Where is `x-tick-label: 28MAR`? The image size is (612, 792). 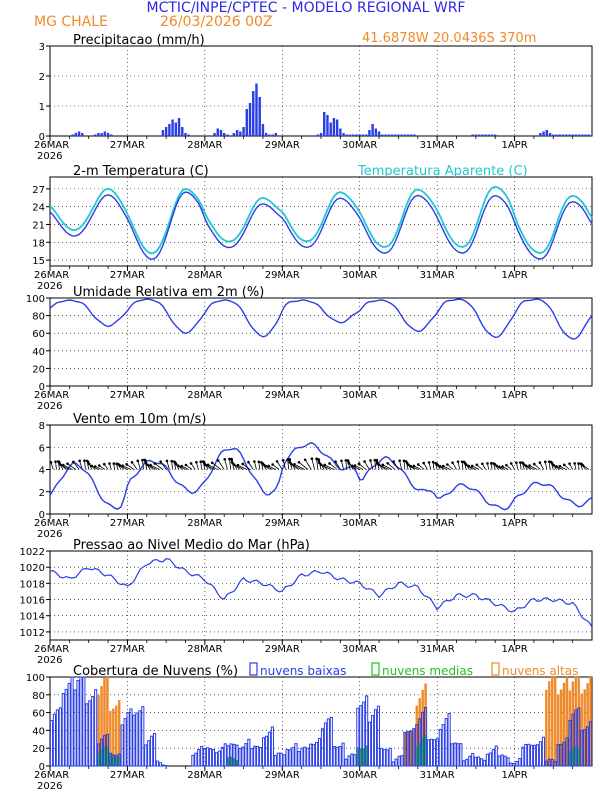 x-tick-label: 28MAR is located at coordinates (204, 145).